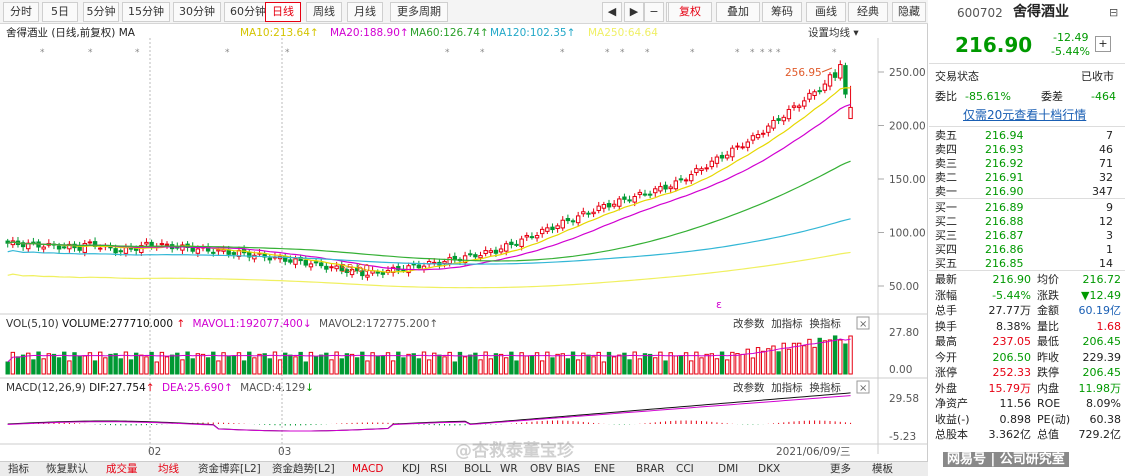 Image resolution: width=1125 pixels, height=476 pixels. What do you see at coordinates (509, 469) in the screenshot?
I see `indicator-tab-10: WR` at bounding box center [509, 469].